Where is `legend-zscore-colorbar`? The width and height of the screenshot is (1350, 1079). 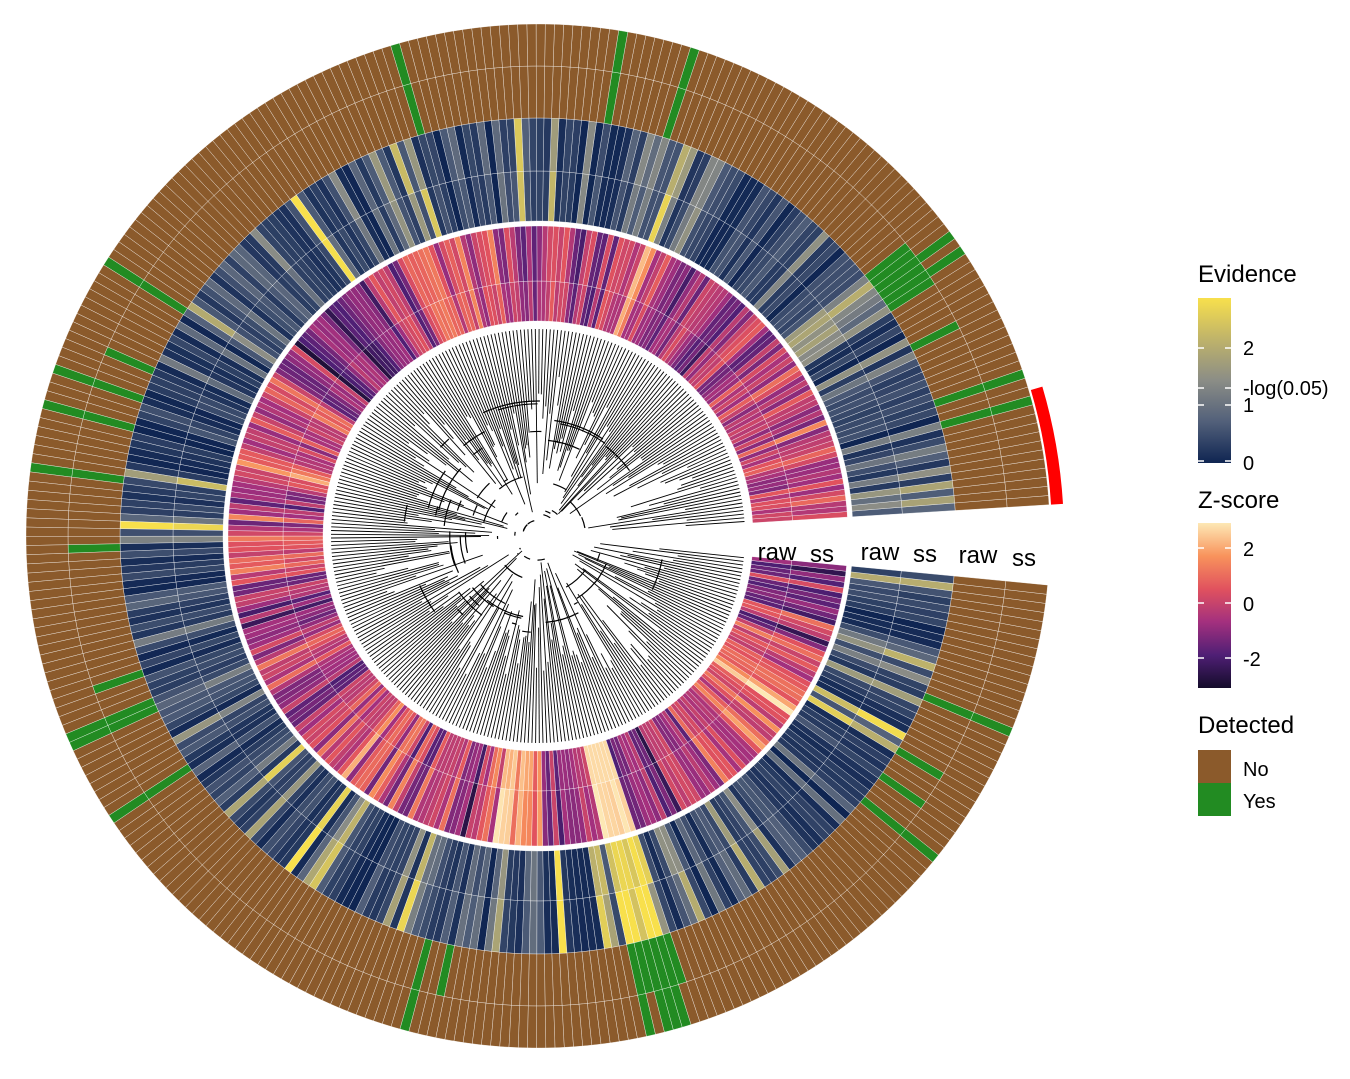
legend-zscore-colorbar is located at coordinates (1214, 605).